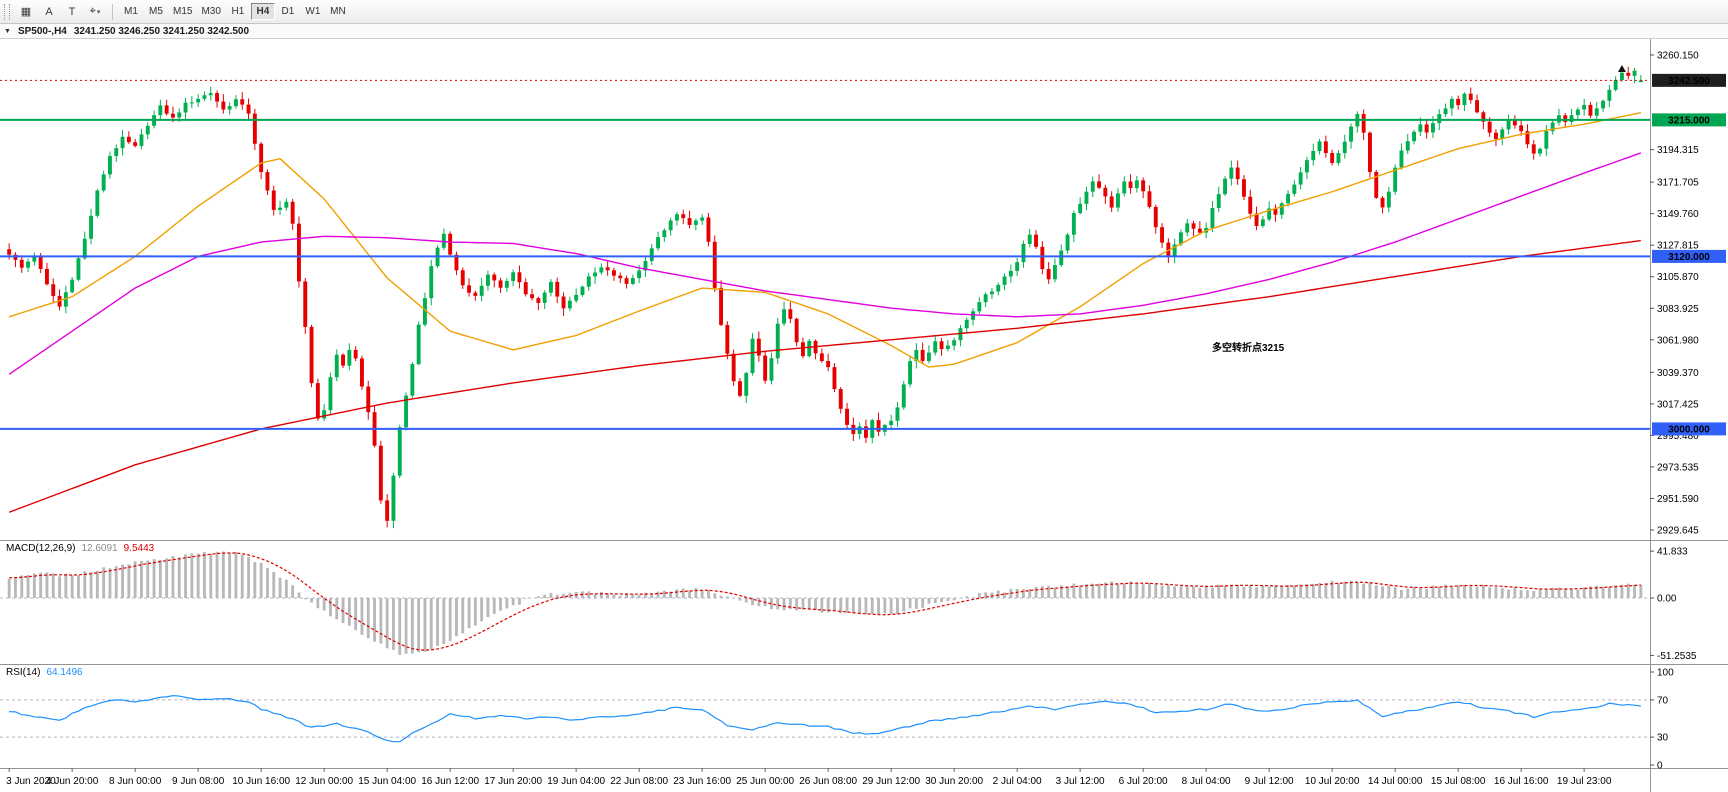  What do you see at coordinates (1665, 673) in the screenshot?
I see `rsi-tick-label: 100` at bounding box center [1665, 673].